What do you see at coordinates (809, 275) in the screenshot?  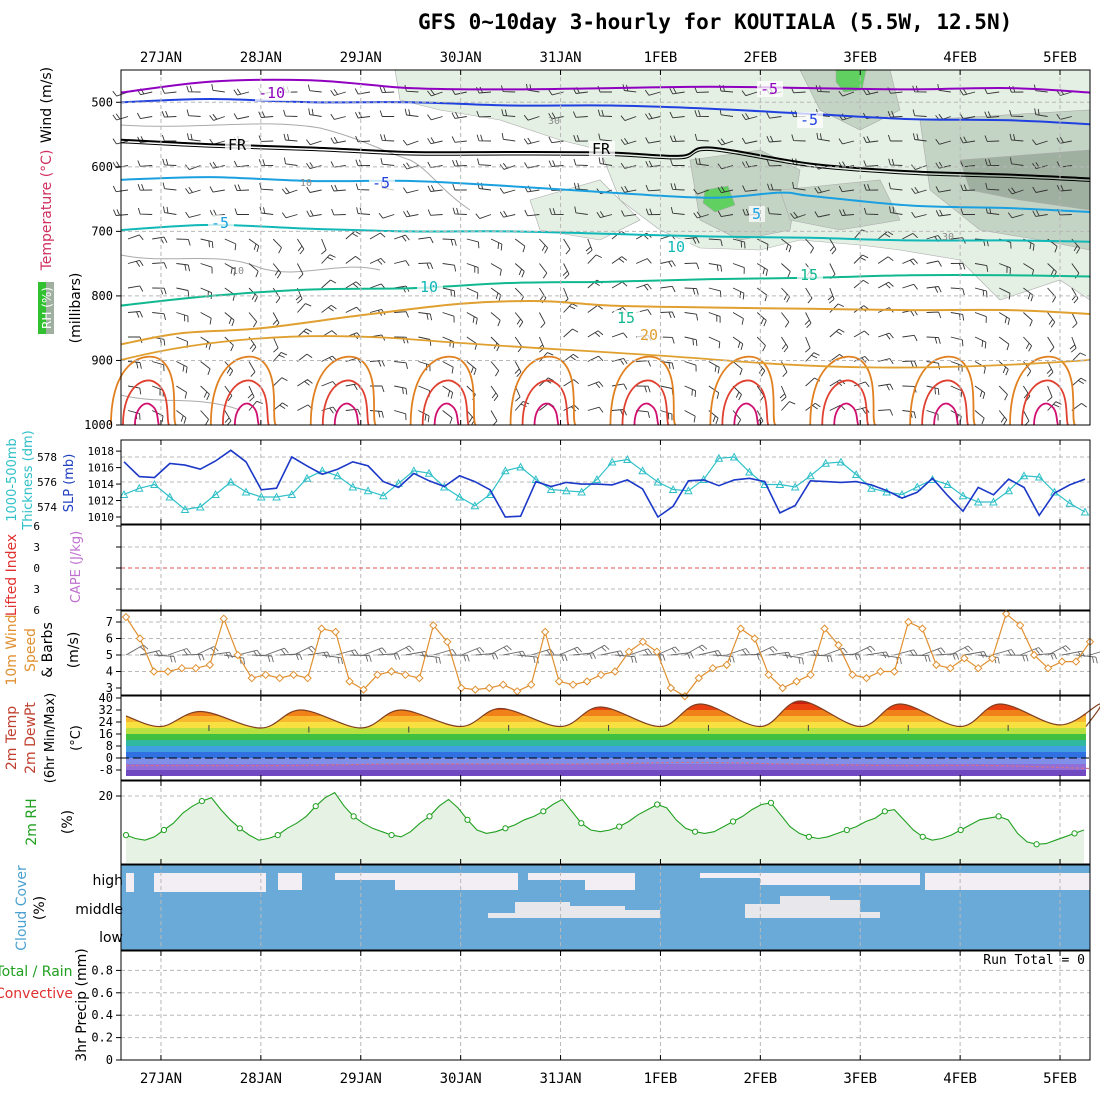 I see `isotherm-label: 15` at bounding box center [809, 275].